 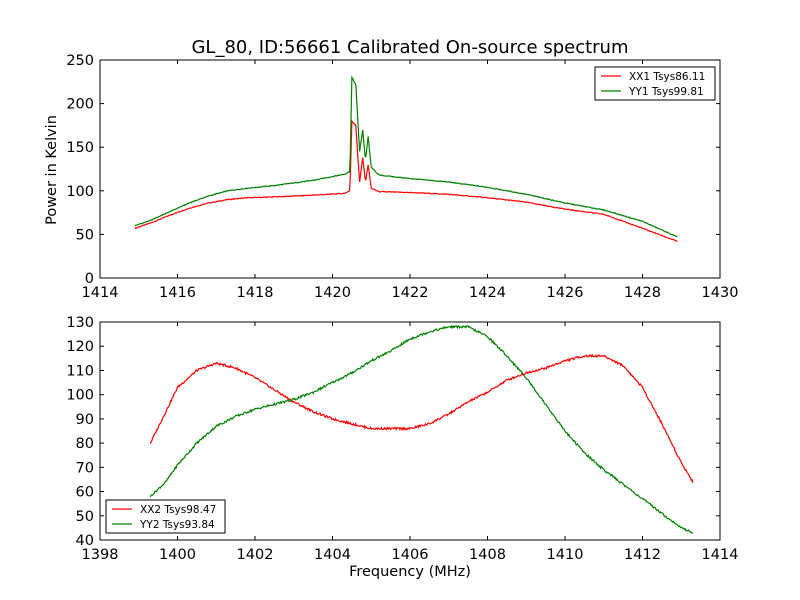 I want to click on legend-label: XX1 Tsys86.11, so click(x=667, y=77).